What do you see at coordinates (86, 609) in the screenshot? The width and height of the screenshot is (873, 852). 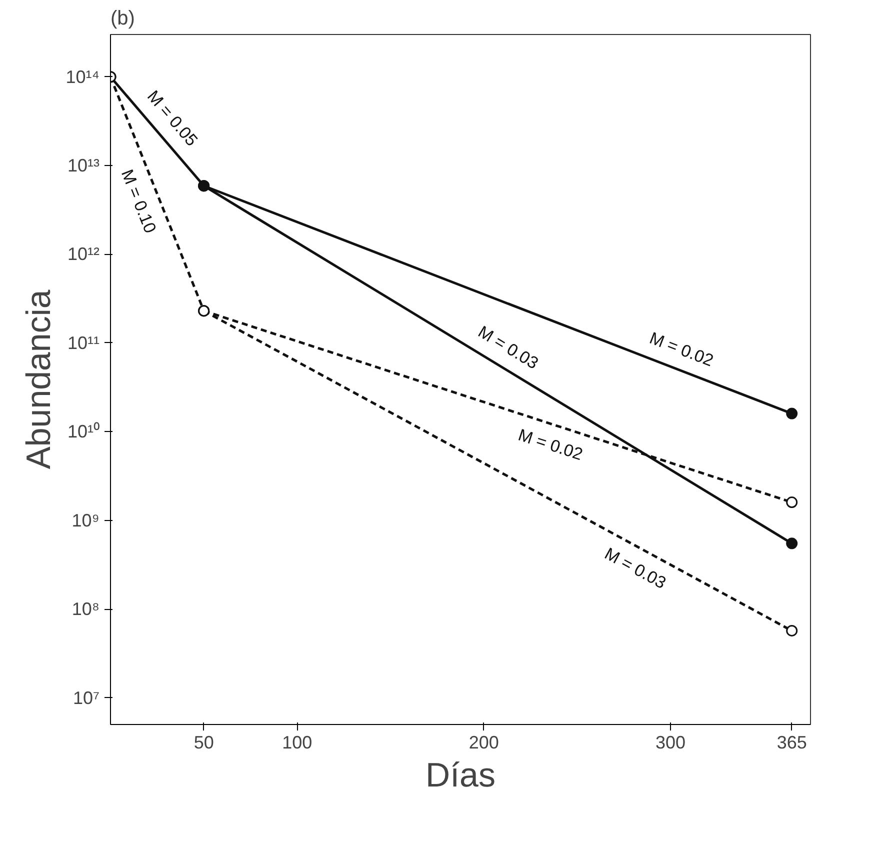 I see `y-tick-label: 10⁸` at bounding box center [86, 609].